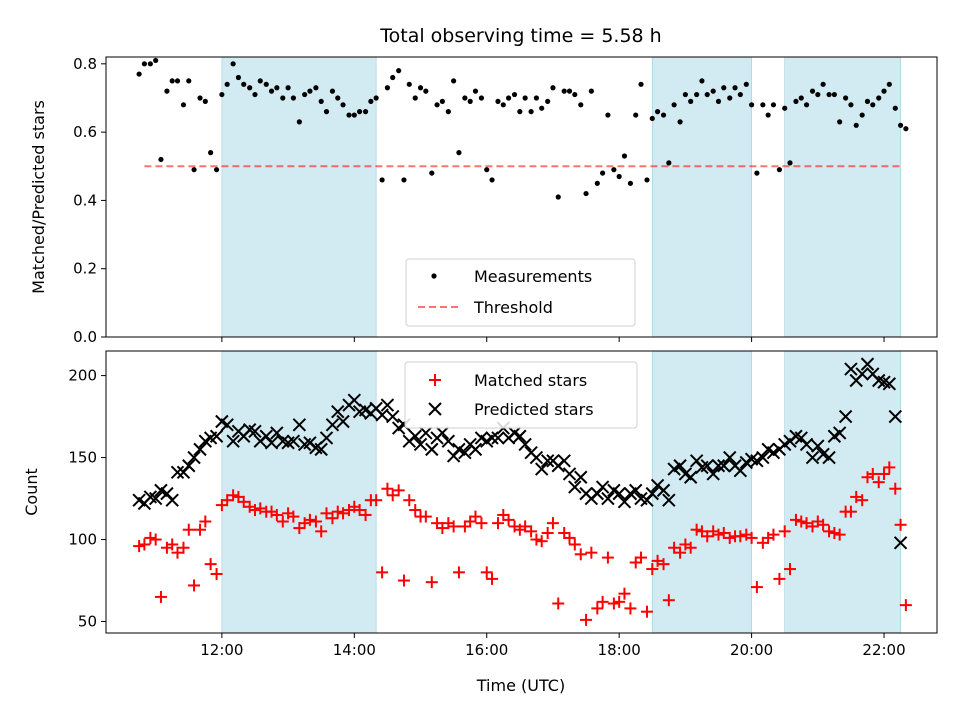 This screenshot has height=724, width=960. What do you see at coordinates (87, 499) in the screenshot?
I see `bottom-y-ticks: 50 100 150 200` at bounding box center [87, 499].